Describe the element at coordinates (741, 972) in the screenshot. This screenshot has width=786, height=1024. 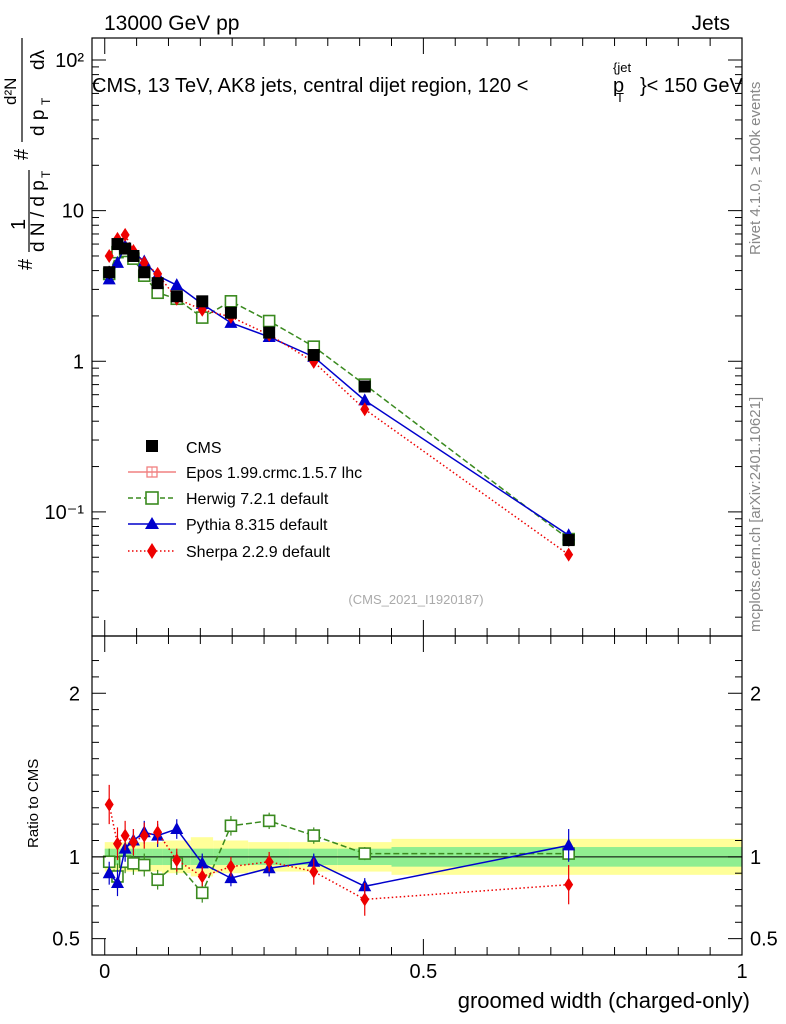
I see `x-tick-label: 1` at that location.